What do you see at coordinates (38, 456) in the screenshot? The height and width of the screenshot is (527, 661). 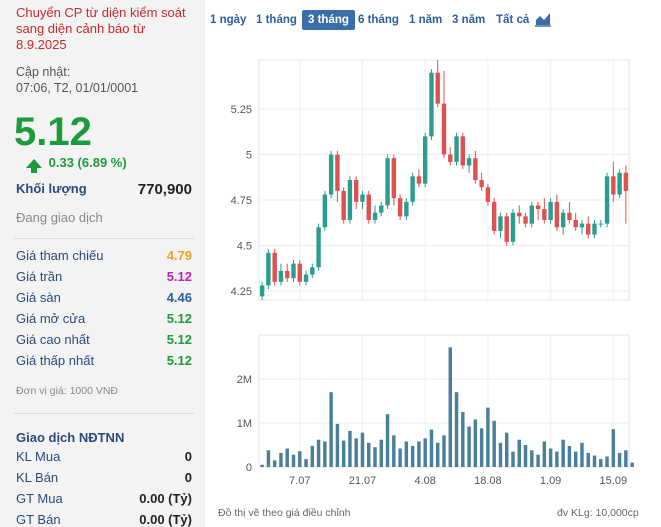 I see `foreign-label: KL Mua` at bounding box center [38, 456].